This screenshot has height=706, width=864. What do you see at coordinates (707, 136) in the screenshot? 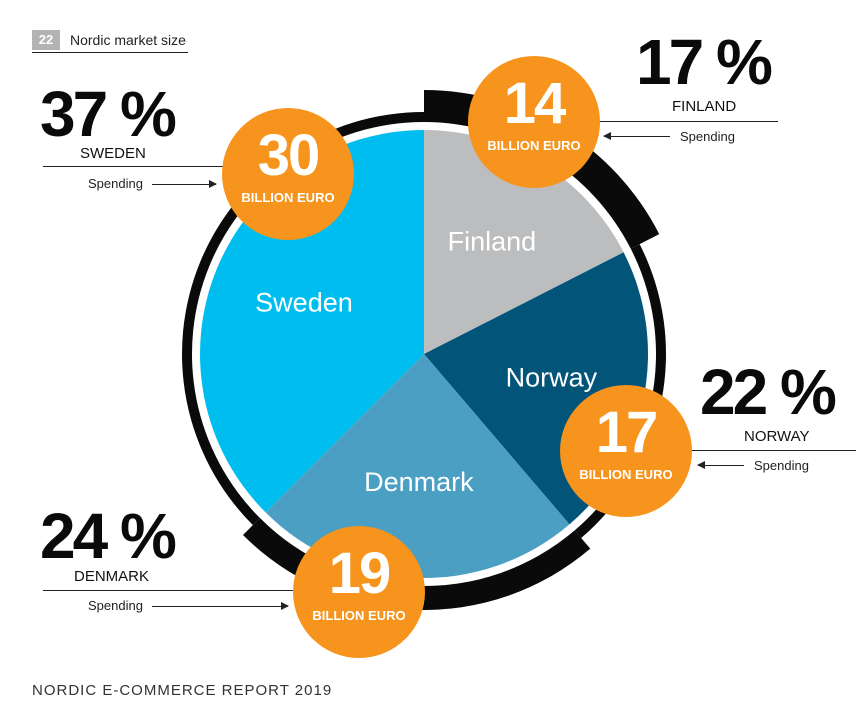
I see `finland-spending-label: Spending` at bounding box center [707, 136].